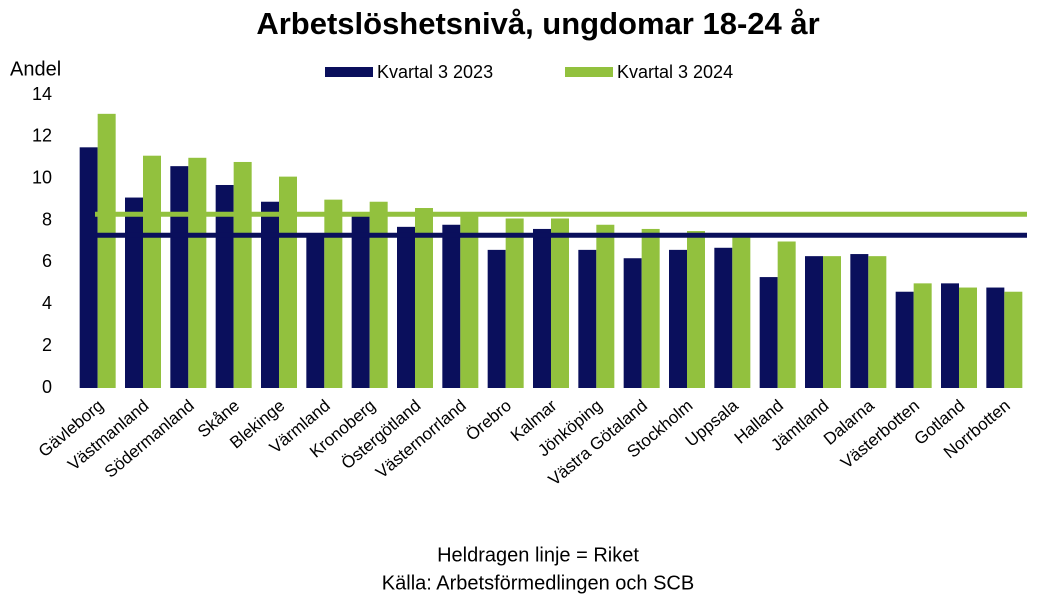  What do you see at coordinates (42, 177) in the screenshot?
I see `y-tick-label: 10` at bounding box center [42, 177].